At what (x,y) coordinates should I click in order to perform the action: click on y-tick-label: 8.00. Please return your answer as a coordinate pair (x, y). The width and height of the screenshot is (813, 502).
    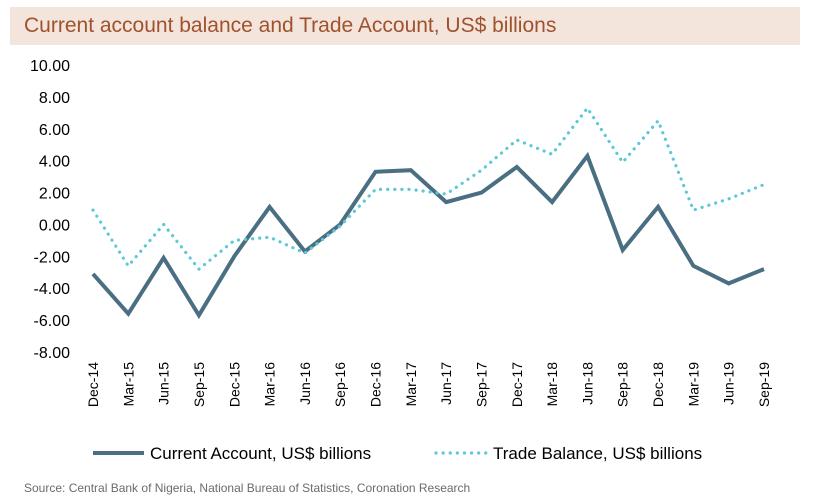
    Looking at the image, I should click on (54, 98).